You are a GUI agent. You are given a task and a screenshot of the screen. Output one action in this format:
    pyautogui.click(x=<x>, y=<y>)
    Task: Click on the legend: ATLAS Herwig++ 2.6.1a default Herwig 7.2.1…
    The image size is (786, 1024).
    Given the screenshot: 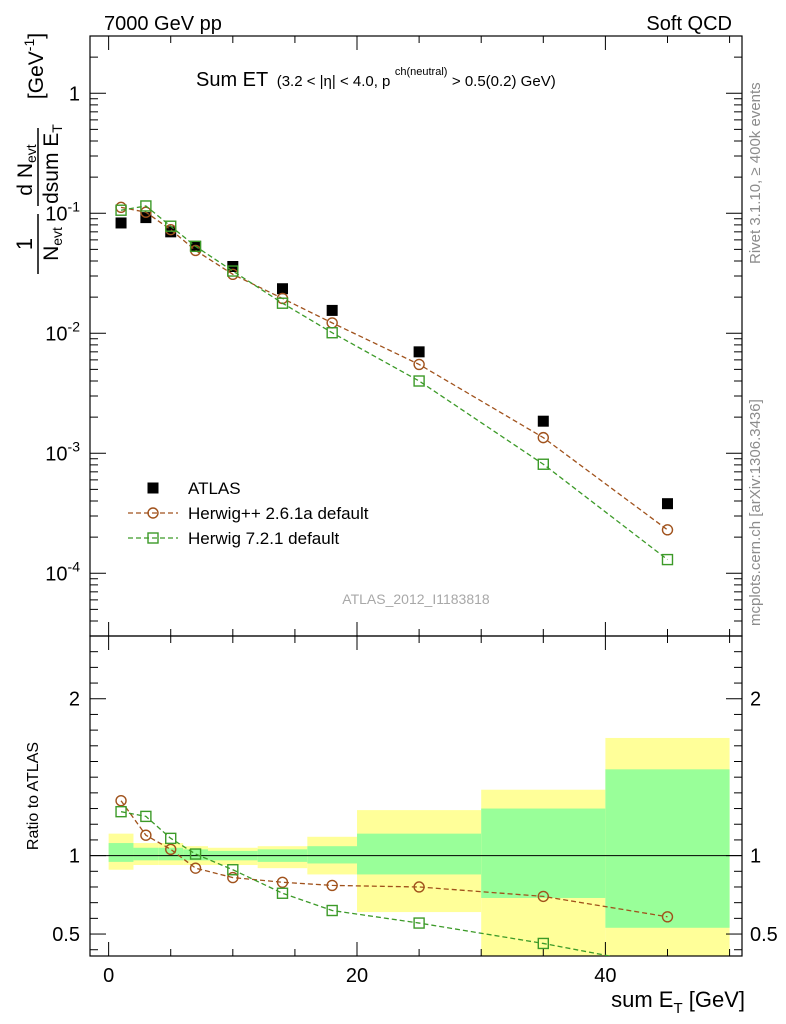 What is the action you would take?
    pyautogui.click(x=248, y=513)
    